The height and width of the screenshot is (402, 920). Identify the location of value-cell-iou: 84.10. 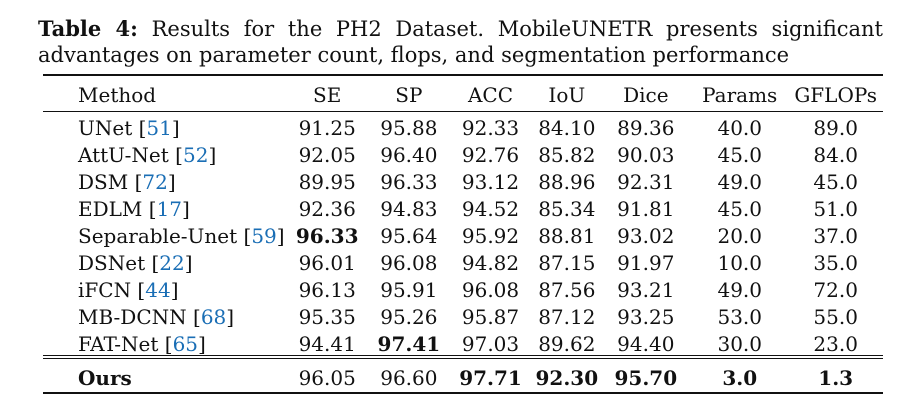
(567, 127).